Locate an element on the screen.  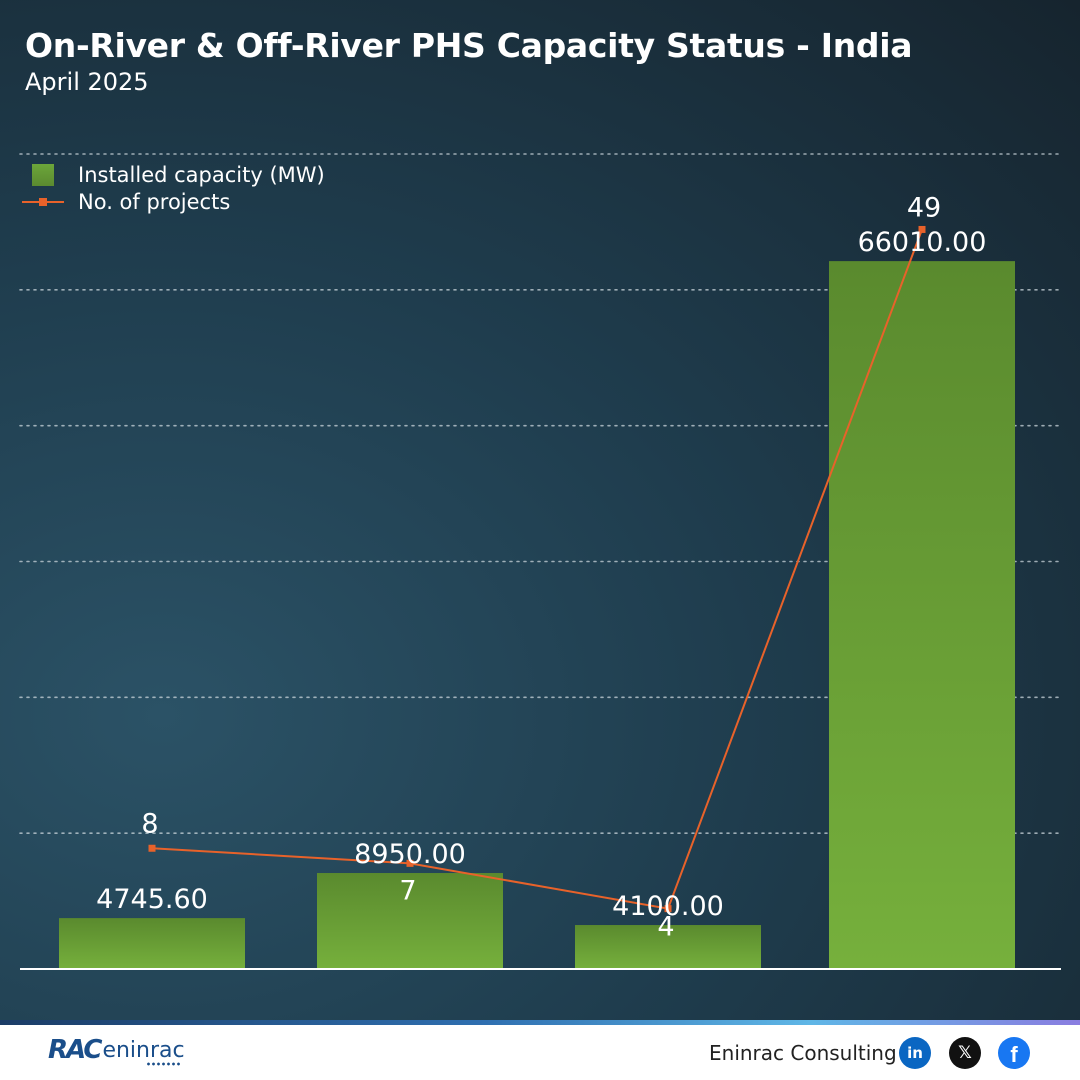
projects-value-label: 7 is located at coordinates (407, 890).